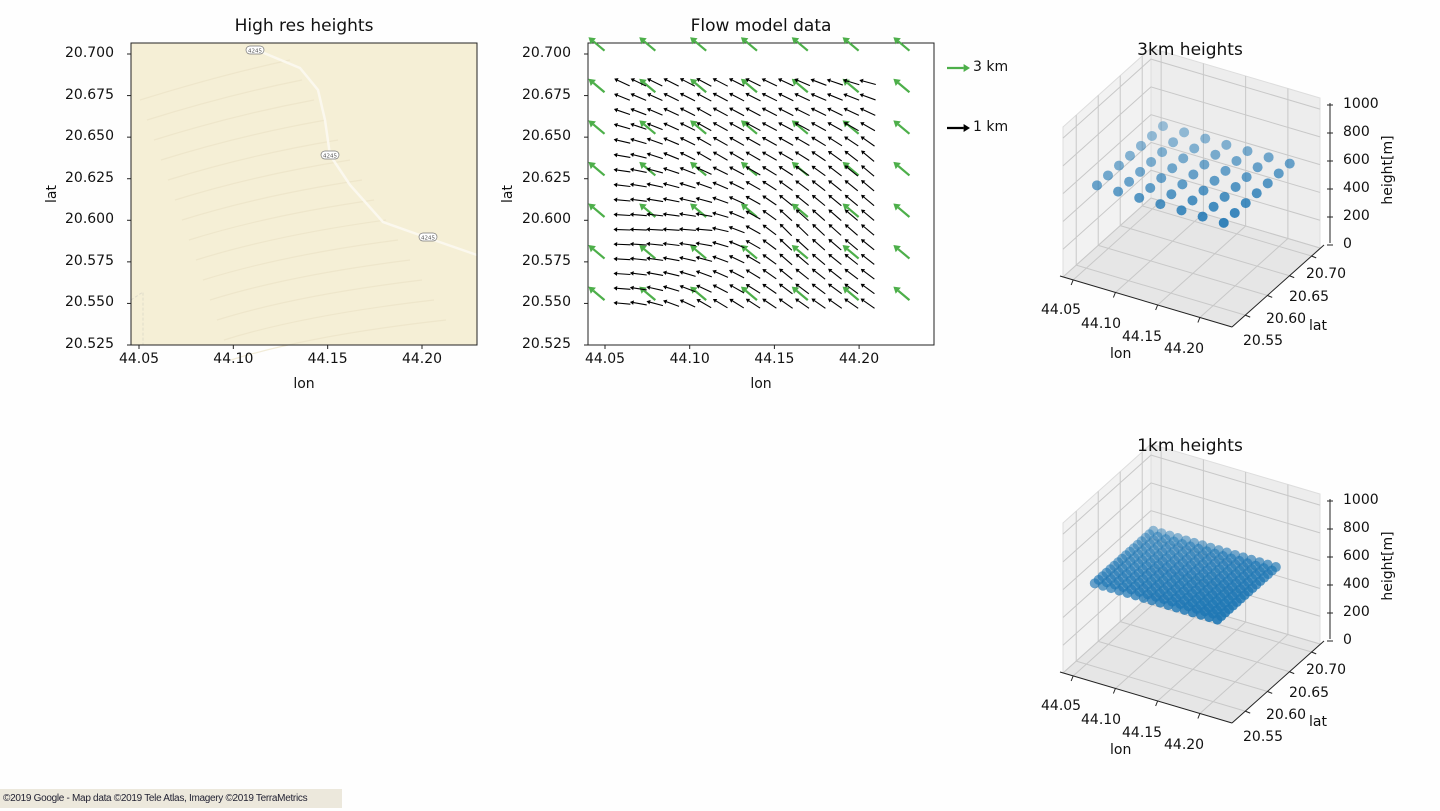 This screenshot has width=1440, height=811. Describe the element at coordinates (1114, 691) in the screenshot. I see `scatter3d-1km-lontick-mark` at that location.